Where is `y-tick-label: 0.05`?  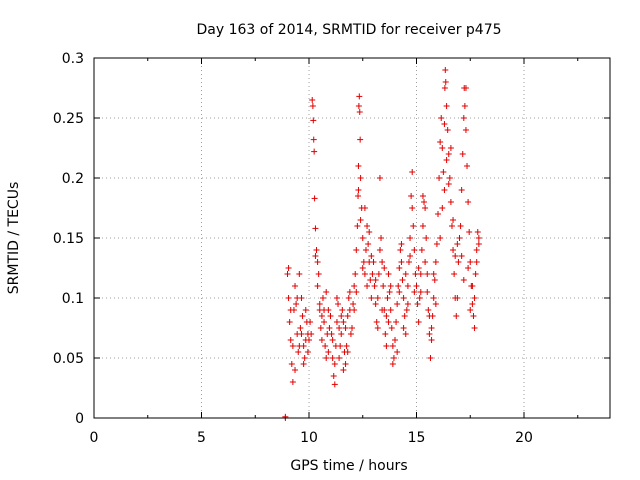 y-tick-label: 0.05 is located at coordinates (68, 359).